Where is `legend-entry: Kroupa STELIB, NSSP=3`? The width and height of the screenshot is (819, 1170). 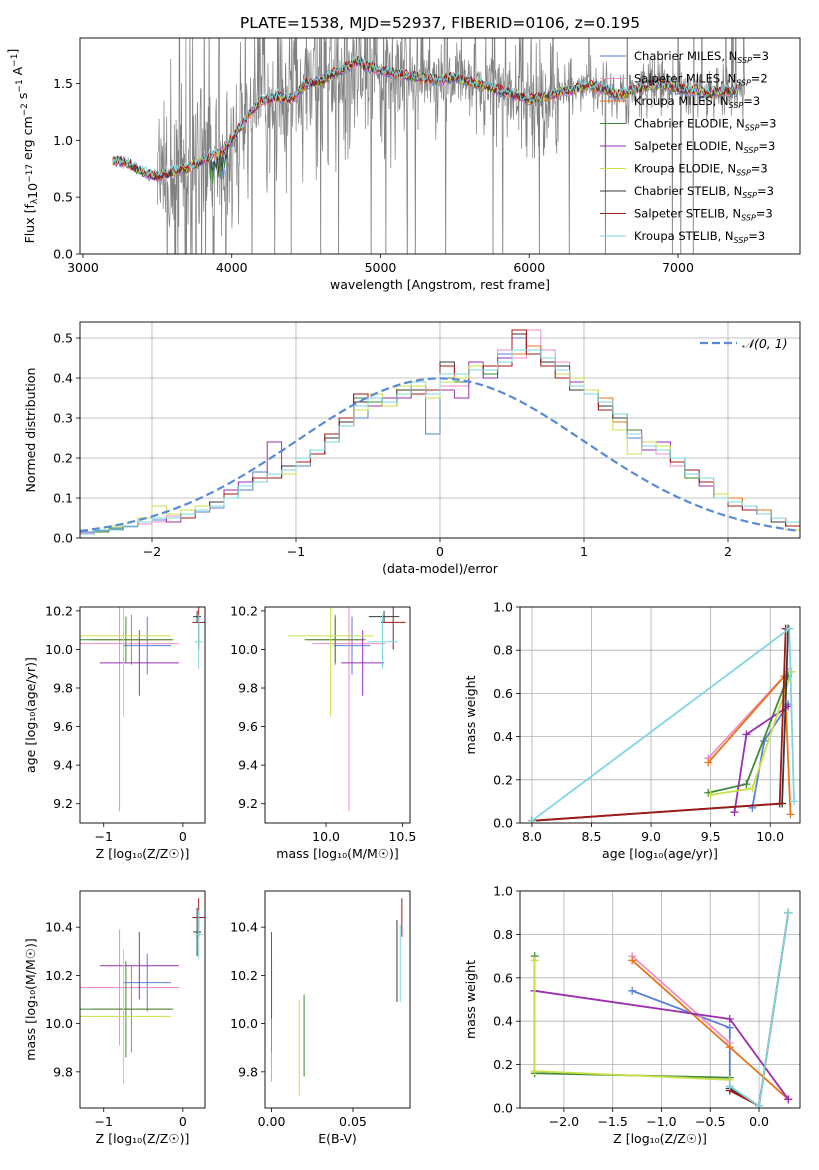 legend-entry: Kroupa STELIB, NSSP=3 is located at coordinates (699, 237).